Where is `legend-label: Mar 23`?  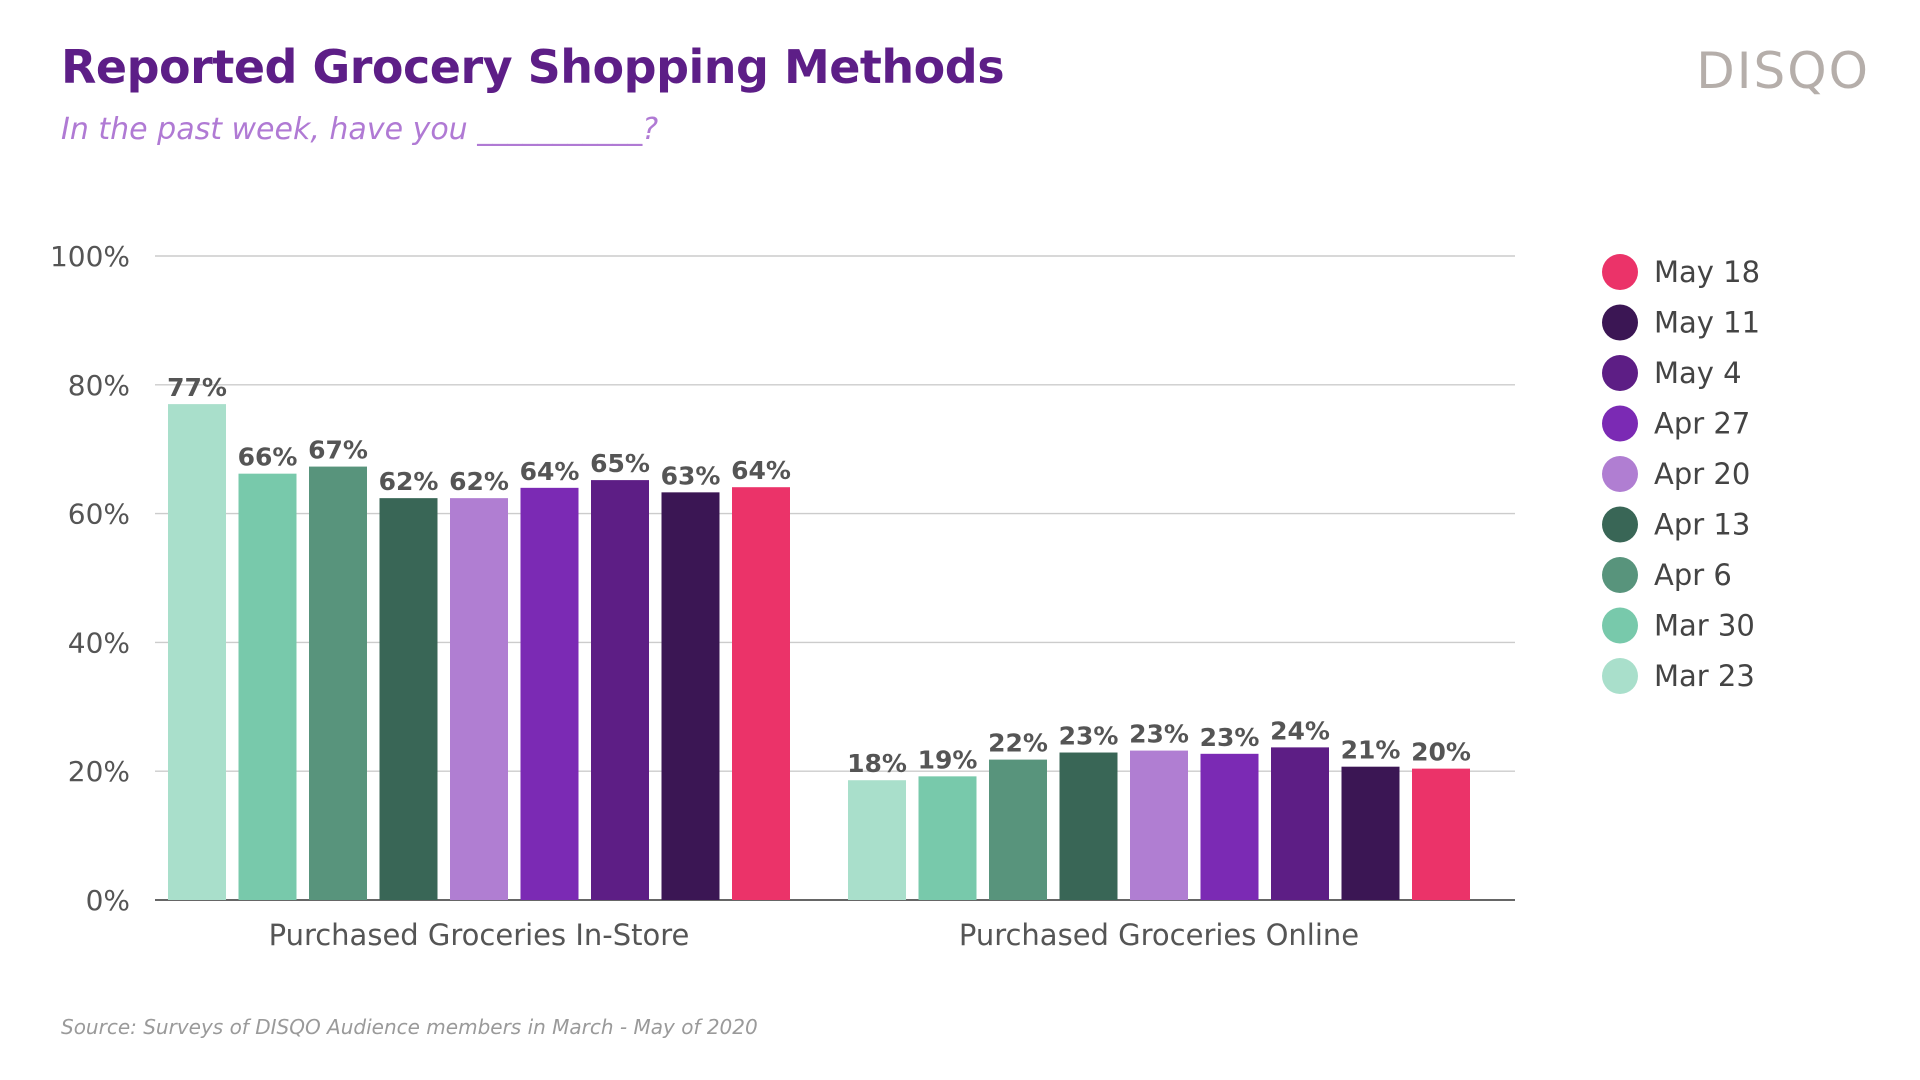 legend-label: Mar 23 is located at coordinates (1704, 676).